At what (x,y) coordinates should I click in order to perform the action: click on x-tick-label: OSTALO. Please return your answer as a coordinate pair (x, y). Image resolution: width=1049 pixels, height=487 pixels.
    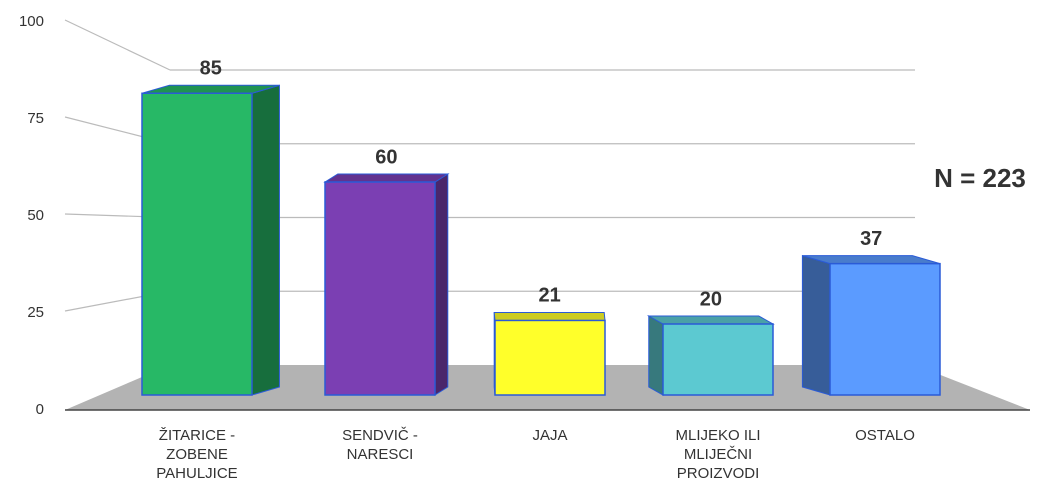
    Looking at the image, I should click on (885, 435).